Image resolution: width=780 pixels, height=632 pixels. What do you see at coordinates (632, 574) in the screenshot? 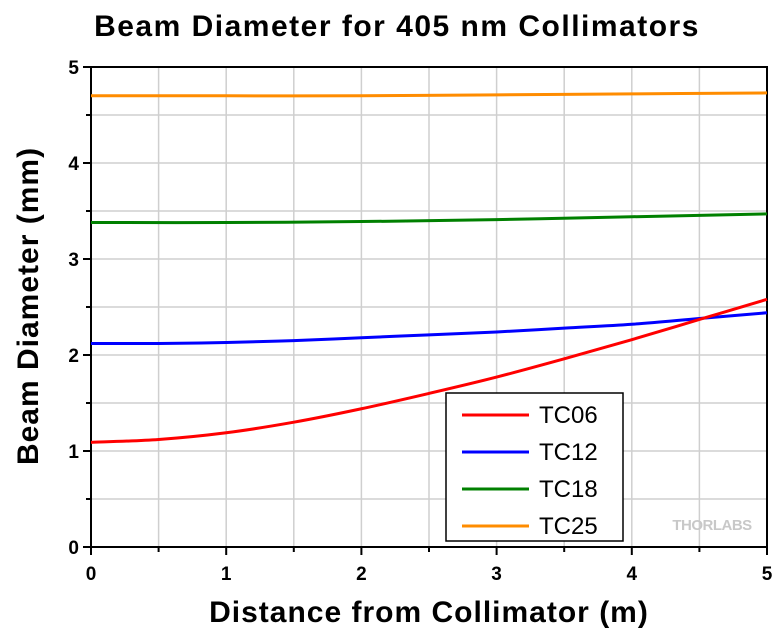
I see `x-tick-label: 4` at bounding box center [632, 574].